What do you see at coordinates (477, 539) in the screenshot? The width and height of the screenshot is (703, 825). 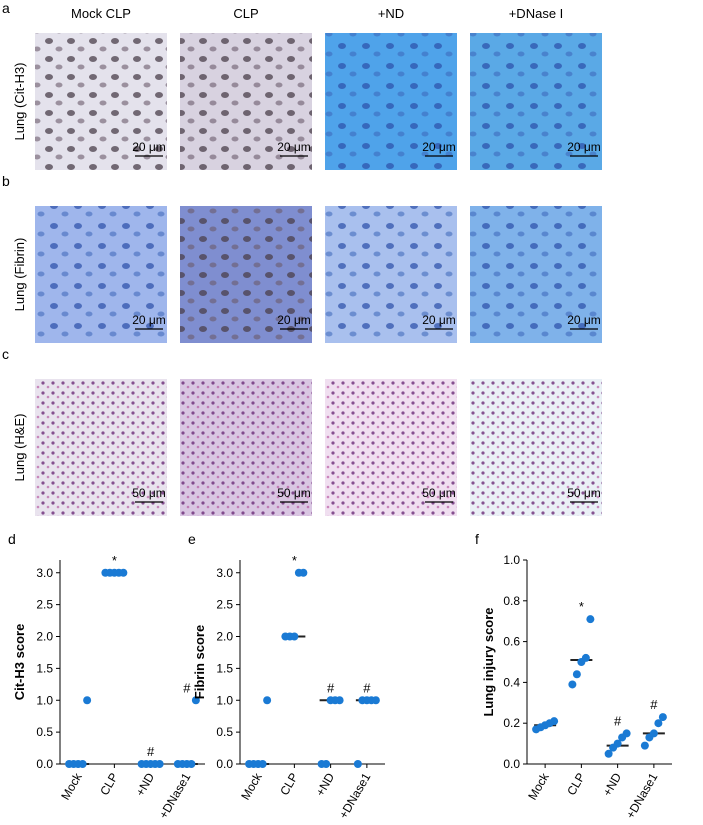 I see `panel-label: f` at bounding box center [477, 539].